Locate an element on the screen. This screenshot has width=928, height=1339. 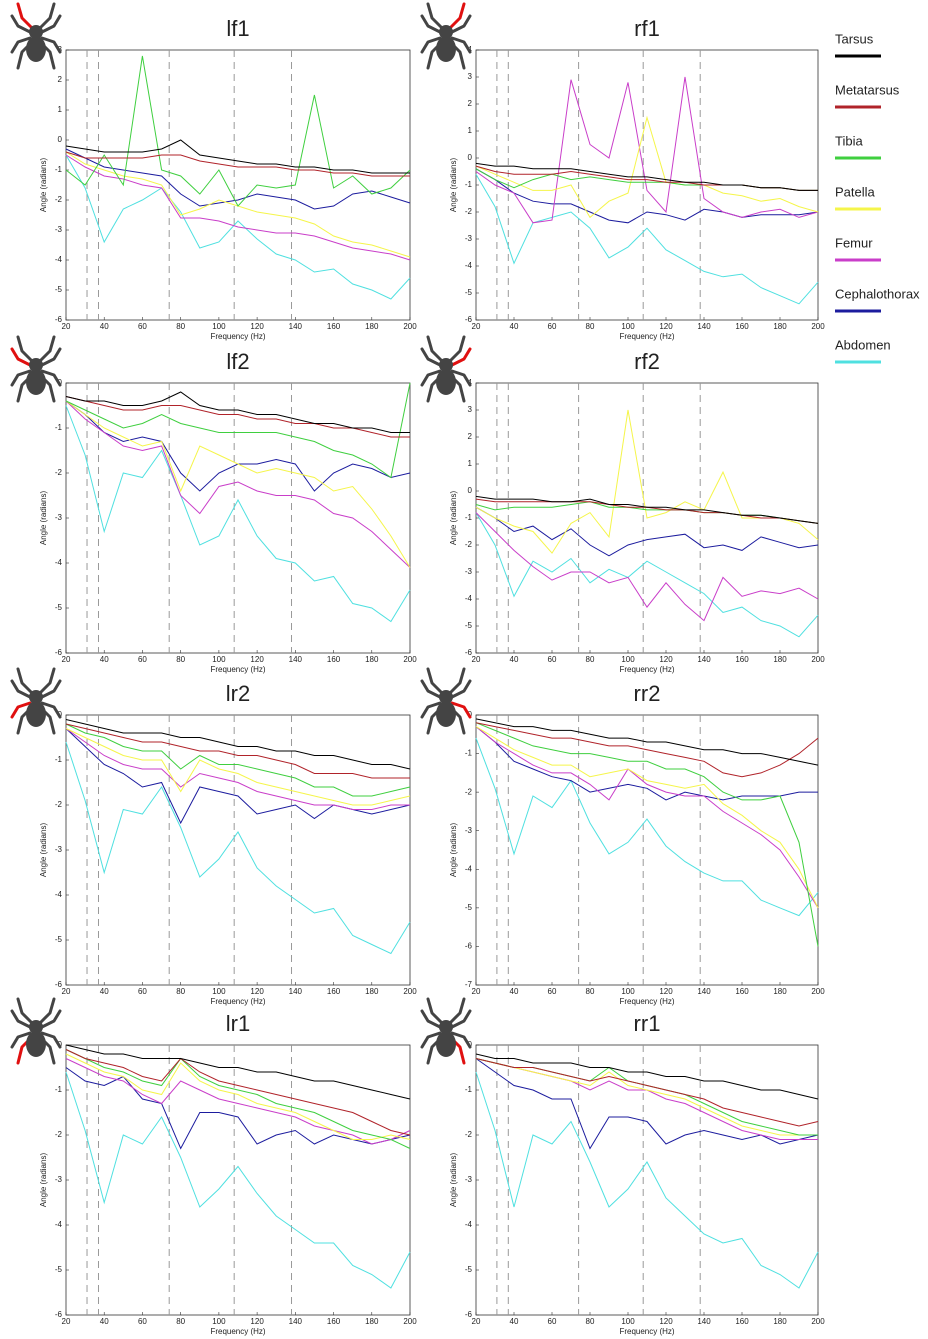
legend-label: Tibia is located at coordinates (849, 140).